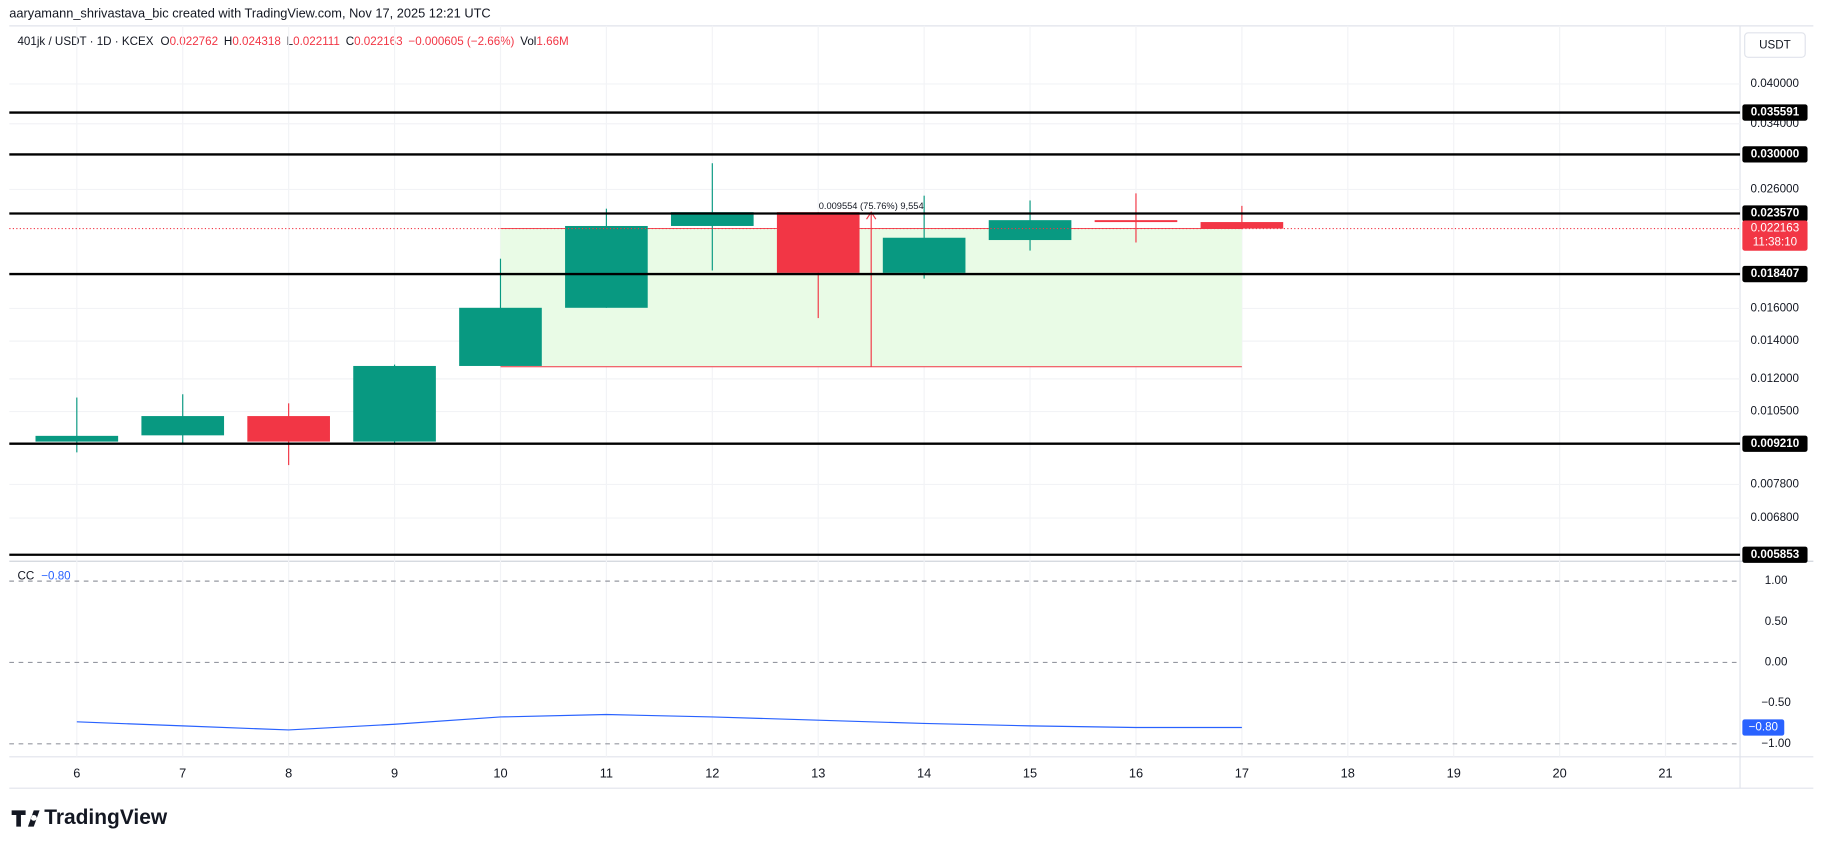 This screenshot has width=1825, height=849. What do you see at coordinates (712, 773) in the screenshot?
I see `x-tick-label: 12` at bounding box center [712, 773].